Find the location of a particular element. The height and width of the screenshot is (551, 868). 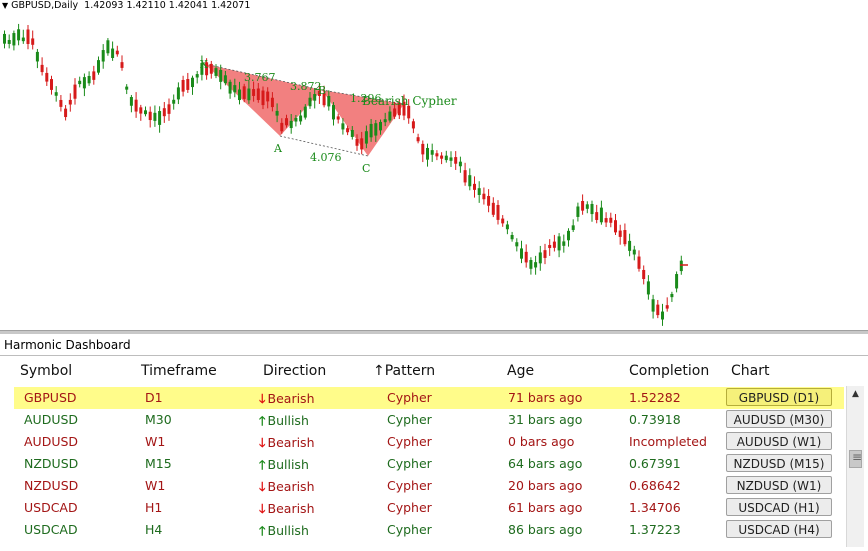

direction-label: Bearish is located at coordinates (291, 508).